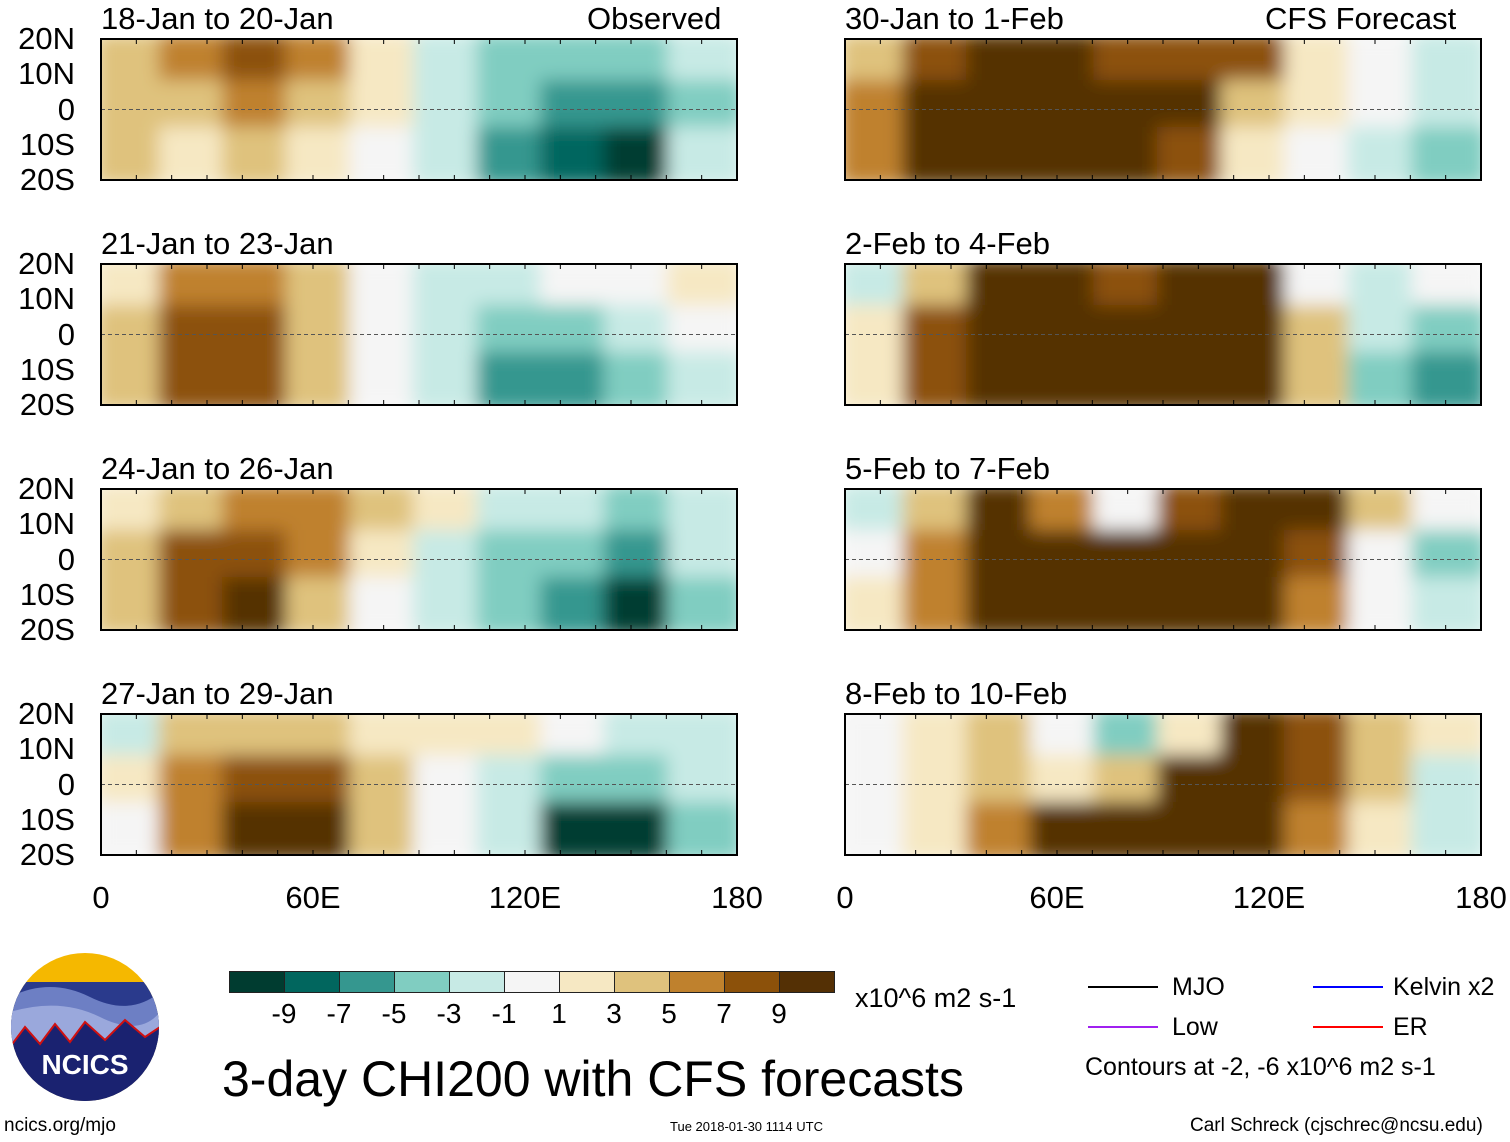  Describe the element at coordinates (217, 468) in the screenshot. I see `panel-title: 24-Jan to 26-Jan` at that location.